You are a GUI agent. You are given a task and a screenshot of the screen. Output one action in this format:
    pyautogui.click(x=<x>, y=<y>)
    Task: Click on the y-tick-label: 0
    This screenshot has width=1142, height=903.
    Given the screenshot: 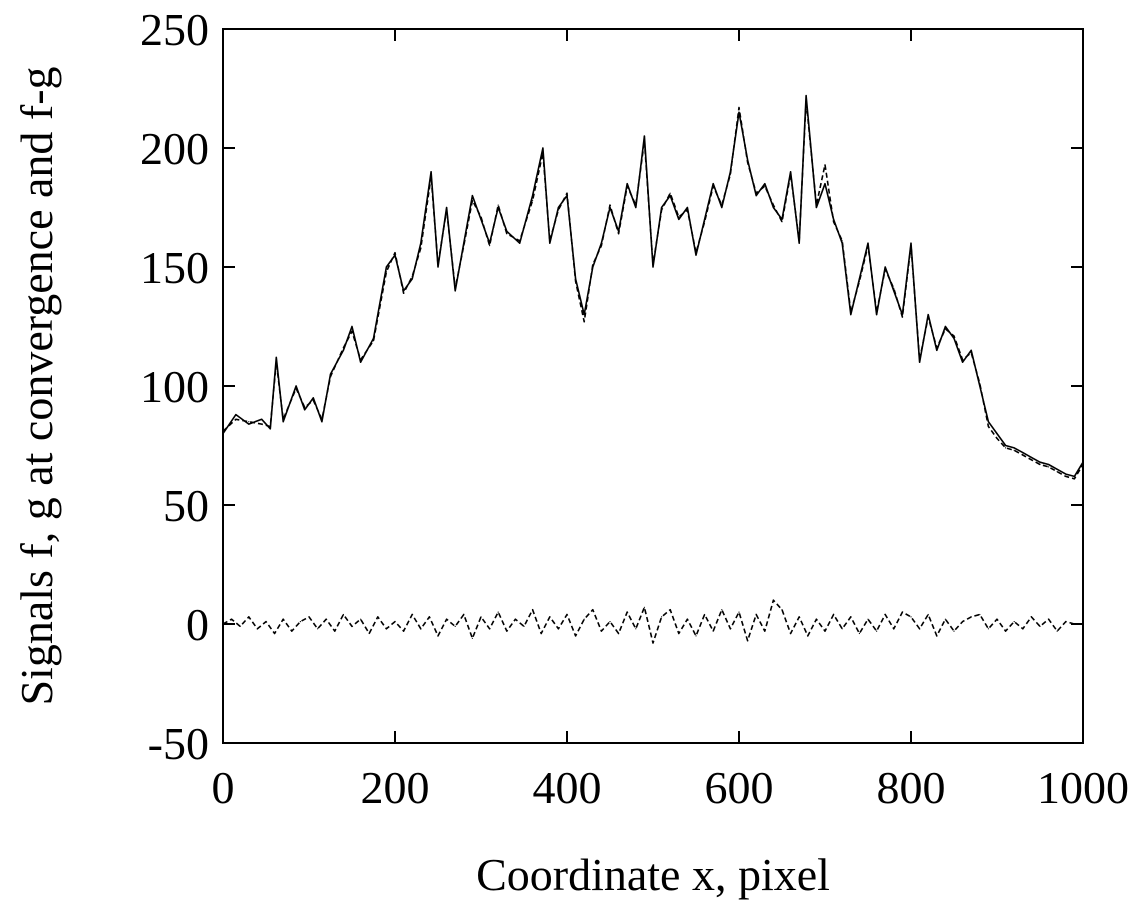 What is the action you would take?
    pyautogui.click(x=197, y=624)
    